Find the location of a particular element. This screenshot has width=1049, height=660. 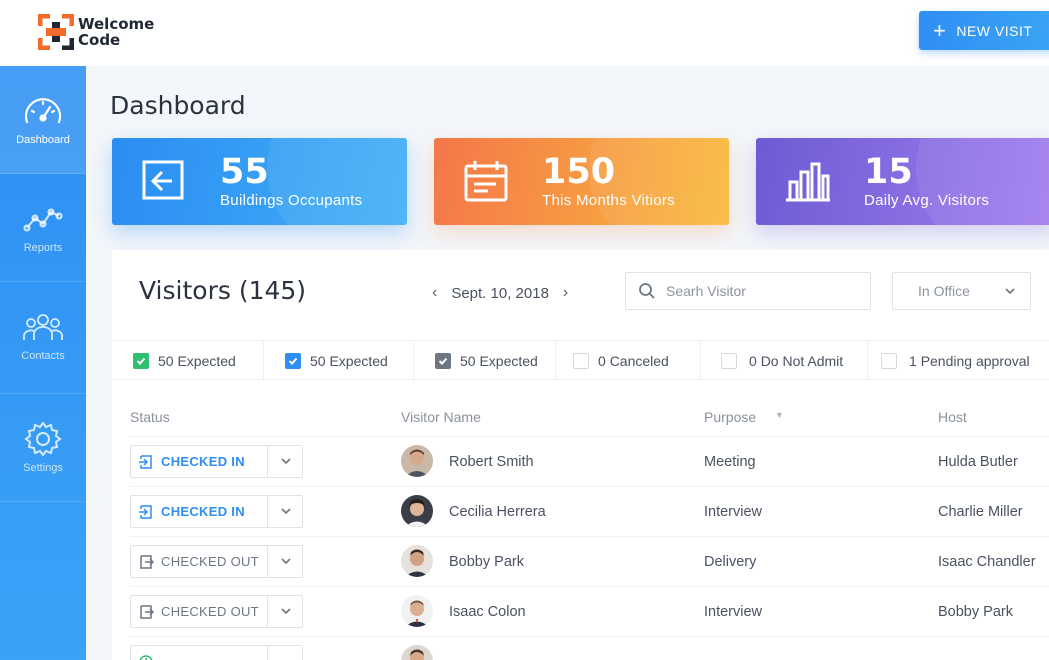

stat-caption: Daily Avg. Visitors is located at coordinates (927, 200).